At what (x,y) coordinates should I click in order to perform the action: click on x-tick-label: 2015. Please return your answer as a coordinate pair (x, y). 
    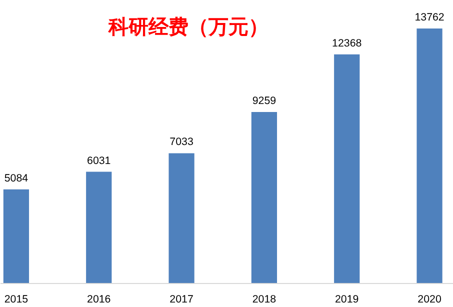
    Looking at the image, I should click on (16, 300).